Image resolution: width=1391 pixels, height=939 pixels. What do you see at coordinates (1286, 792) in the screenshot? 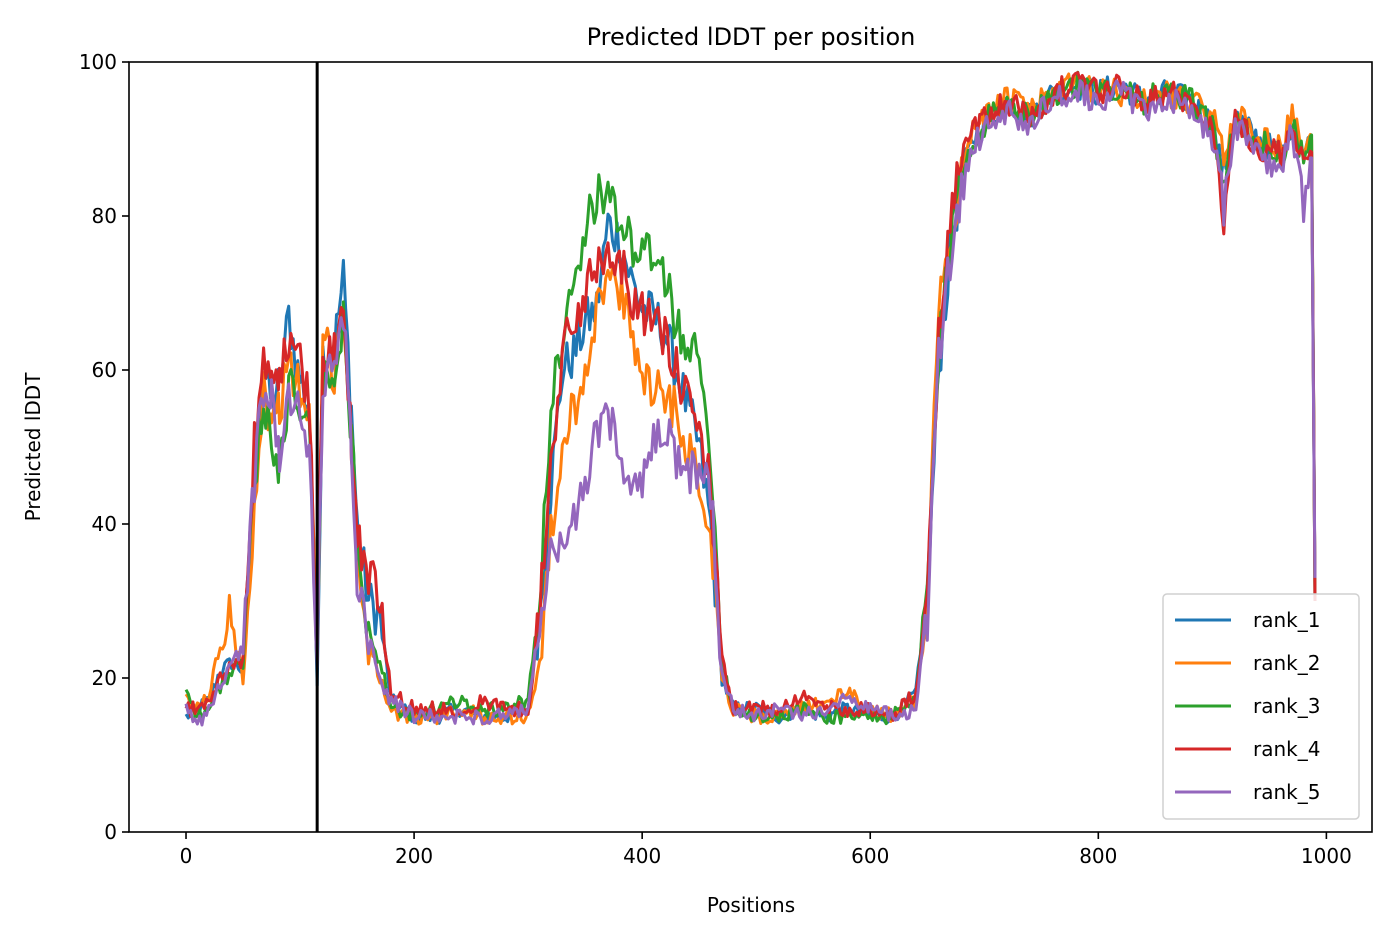
I see `legend-label-rank_5: rank_5` at bounding box center [1286, 792].